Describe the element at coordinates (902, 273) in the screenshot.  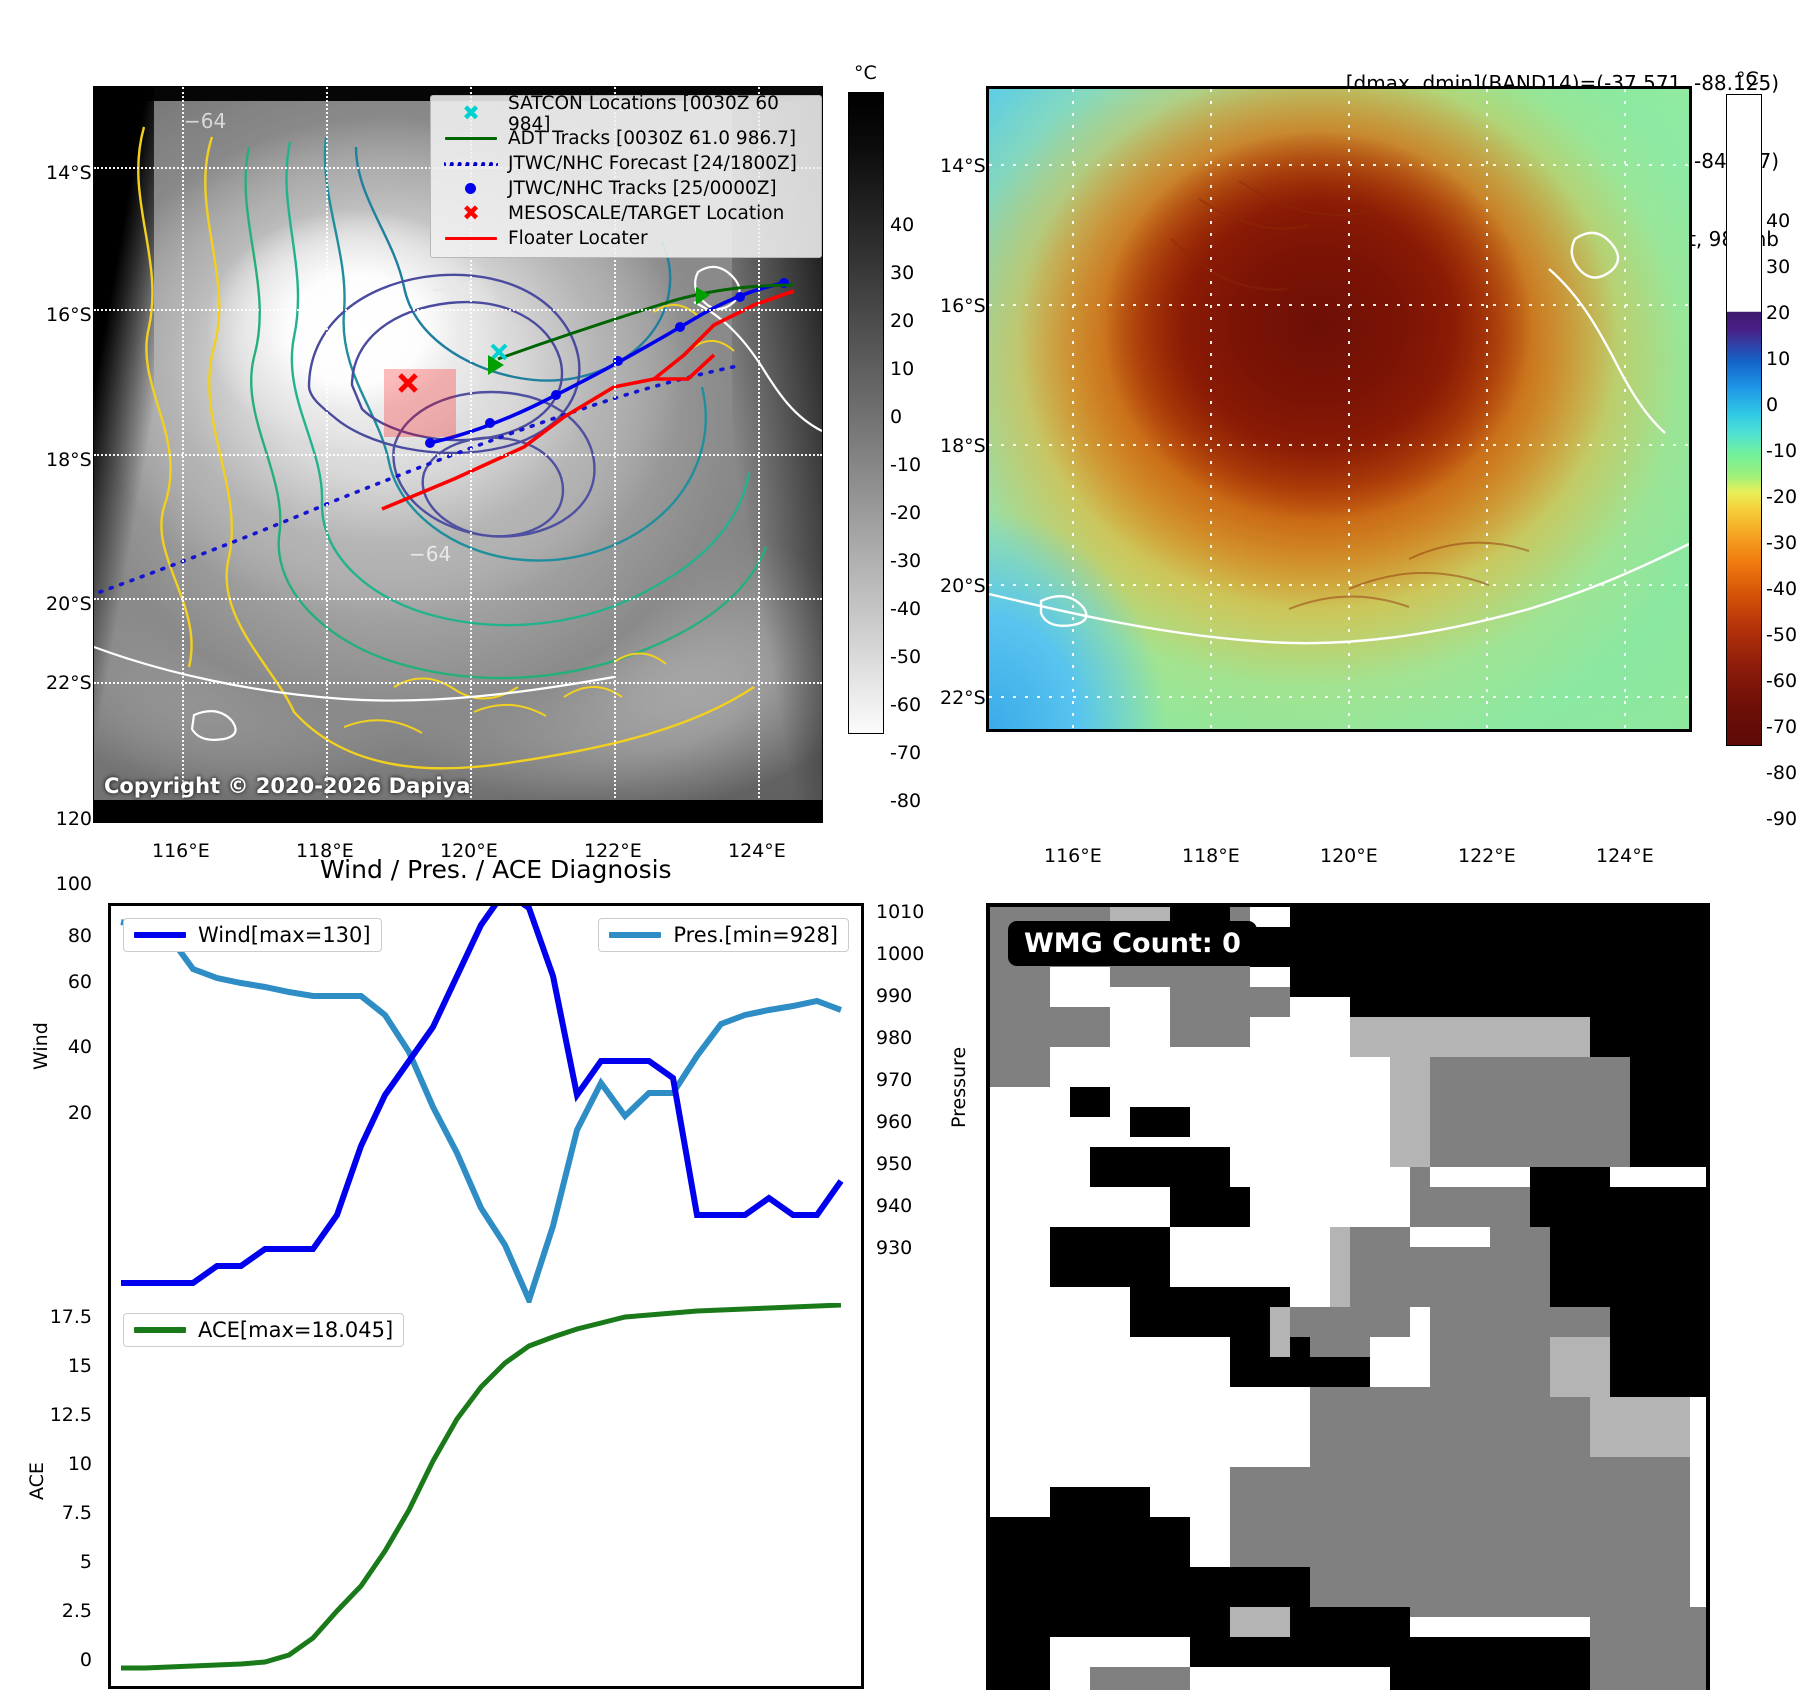
I see `cb-left-tick-30: 30` at that location.